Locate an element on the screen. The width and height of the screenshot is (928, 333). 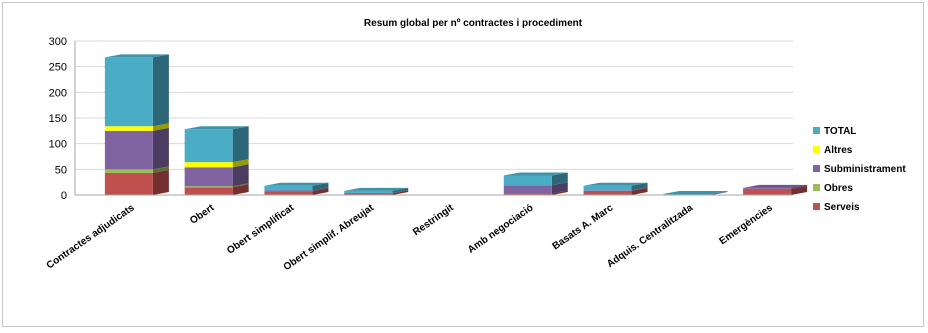
y-tick-label: 300 is located at coordinates (58, 42).